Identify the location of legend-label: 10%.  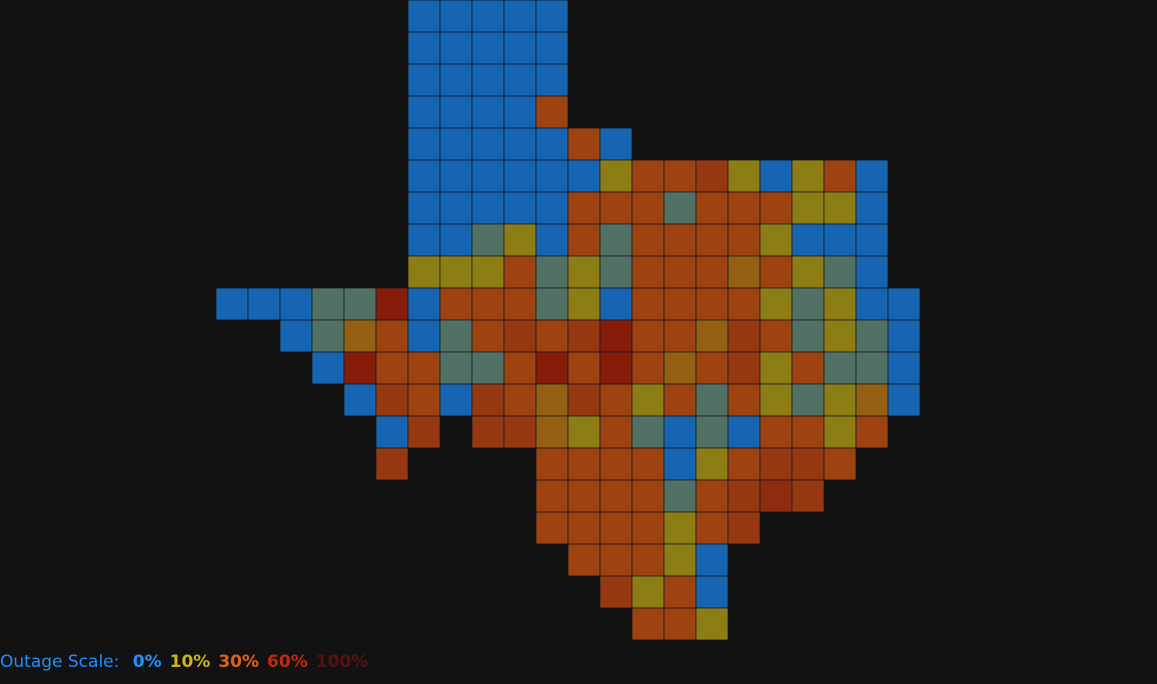
(190, 662).